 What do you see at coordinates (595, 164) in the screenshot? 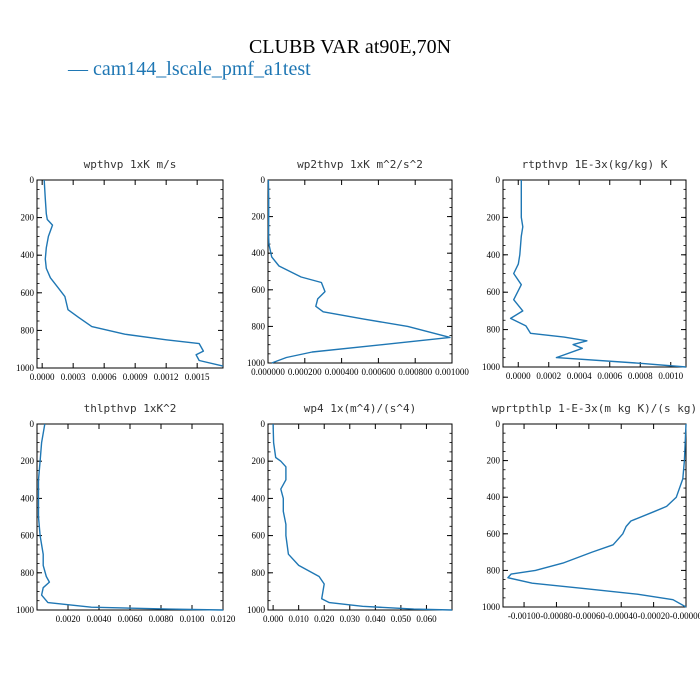
I see `chart-title: rtpthvp 1E-3x(kg/kg) K` at bounding box center [595, 164].